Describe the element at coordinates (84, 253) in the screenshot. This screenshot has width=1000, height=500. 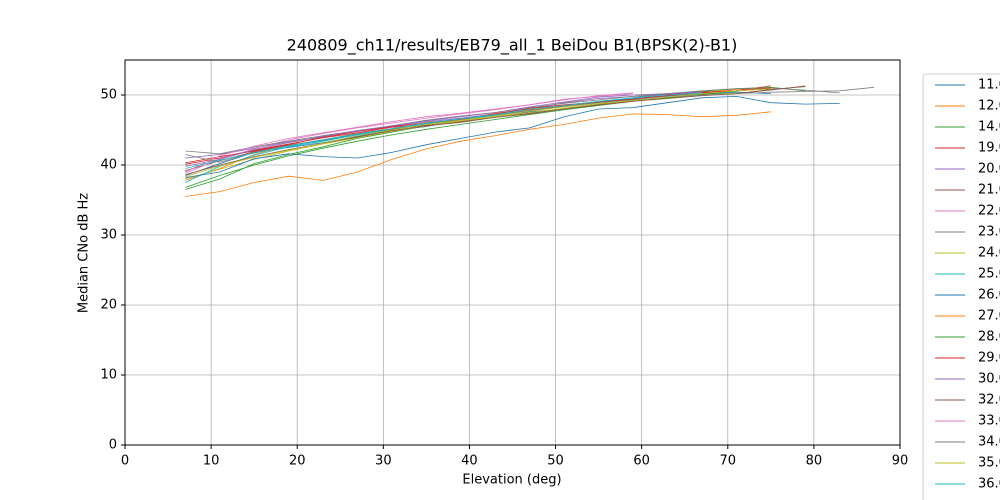
I see `y-axis-label: Median CNo dB Hz` at that location.